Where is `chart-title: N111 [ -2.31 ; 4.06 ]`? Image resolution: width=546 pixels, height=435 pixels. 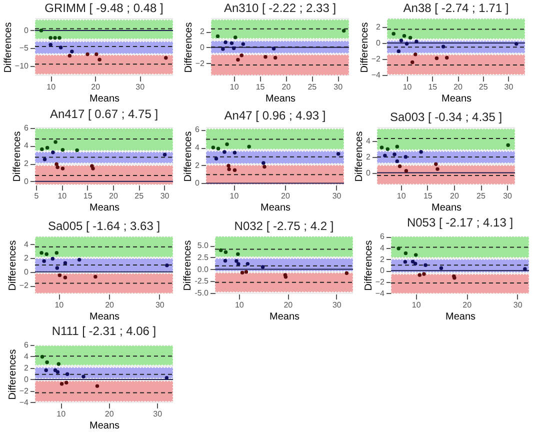
chart-title: N111 [ -2.31 ; 4.06 ] is located at coordinates (104, 331).